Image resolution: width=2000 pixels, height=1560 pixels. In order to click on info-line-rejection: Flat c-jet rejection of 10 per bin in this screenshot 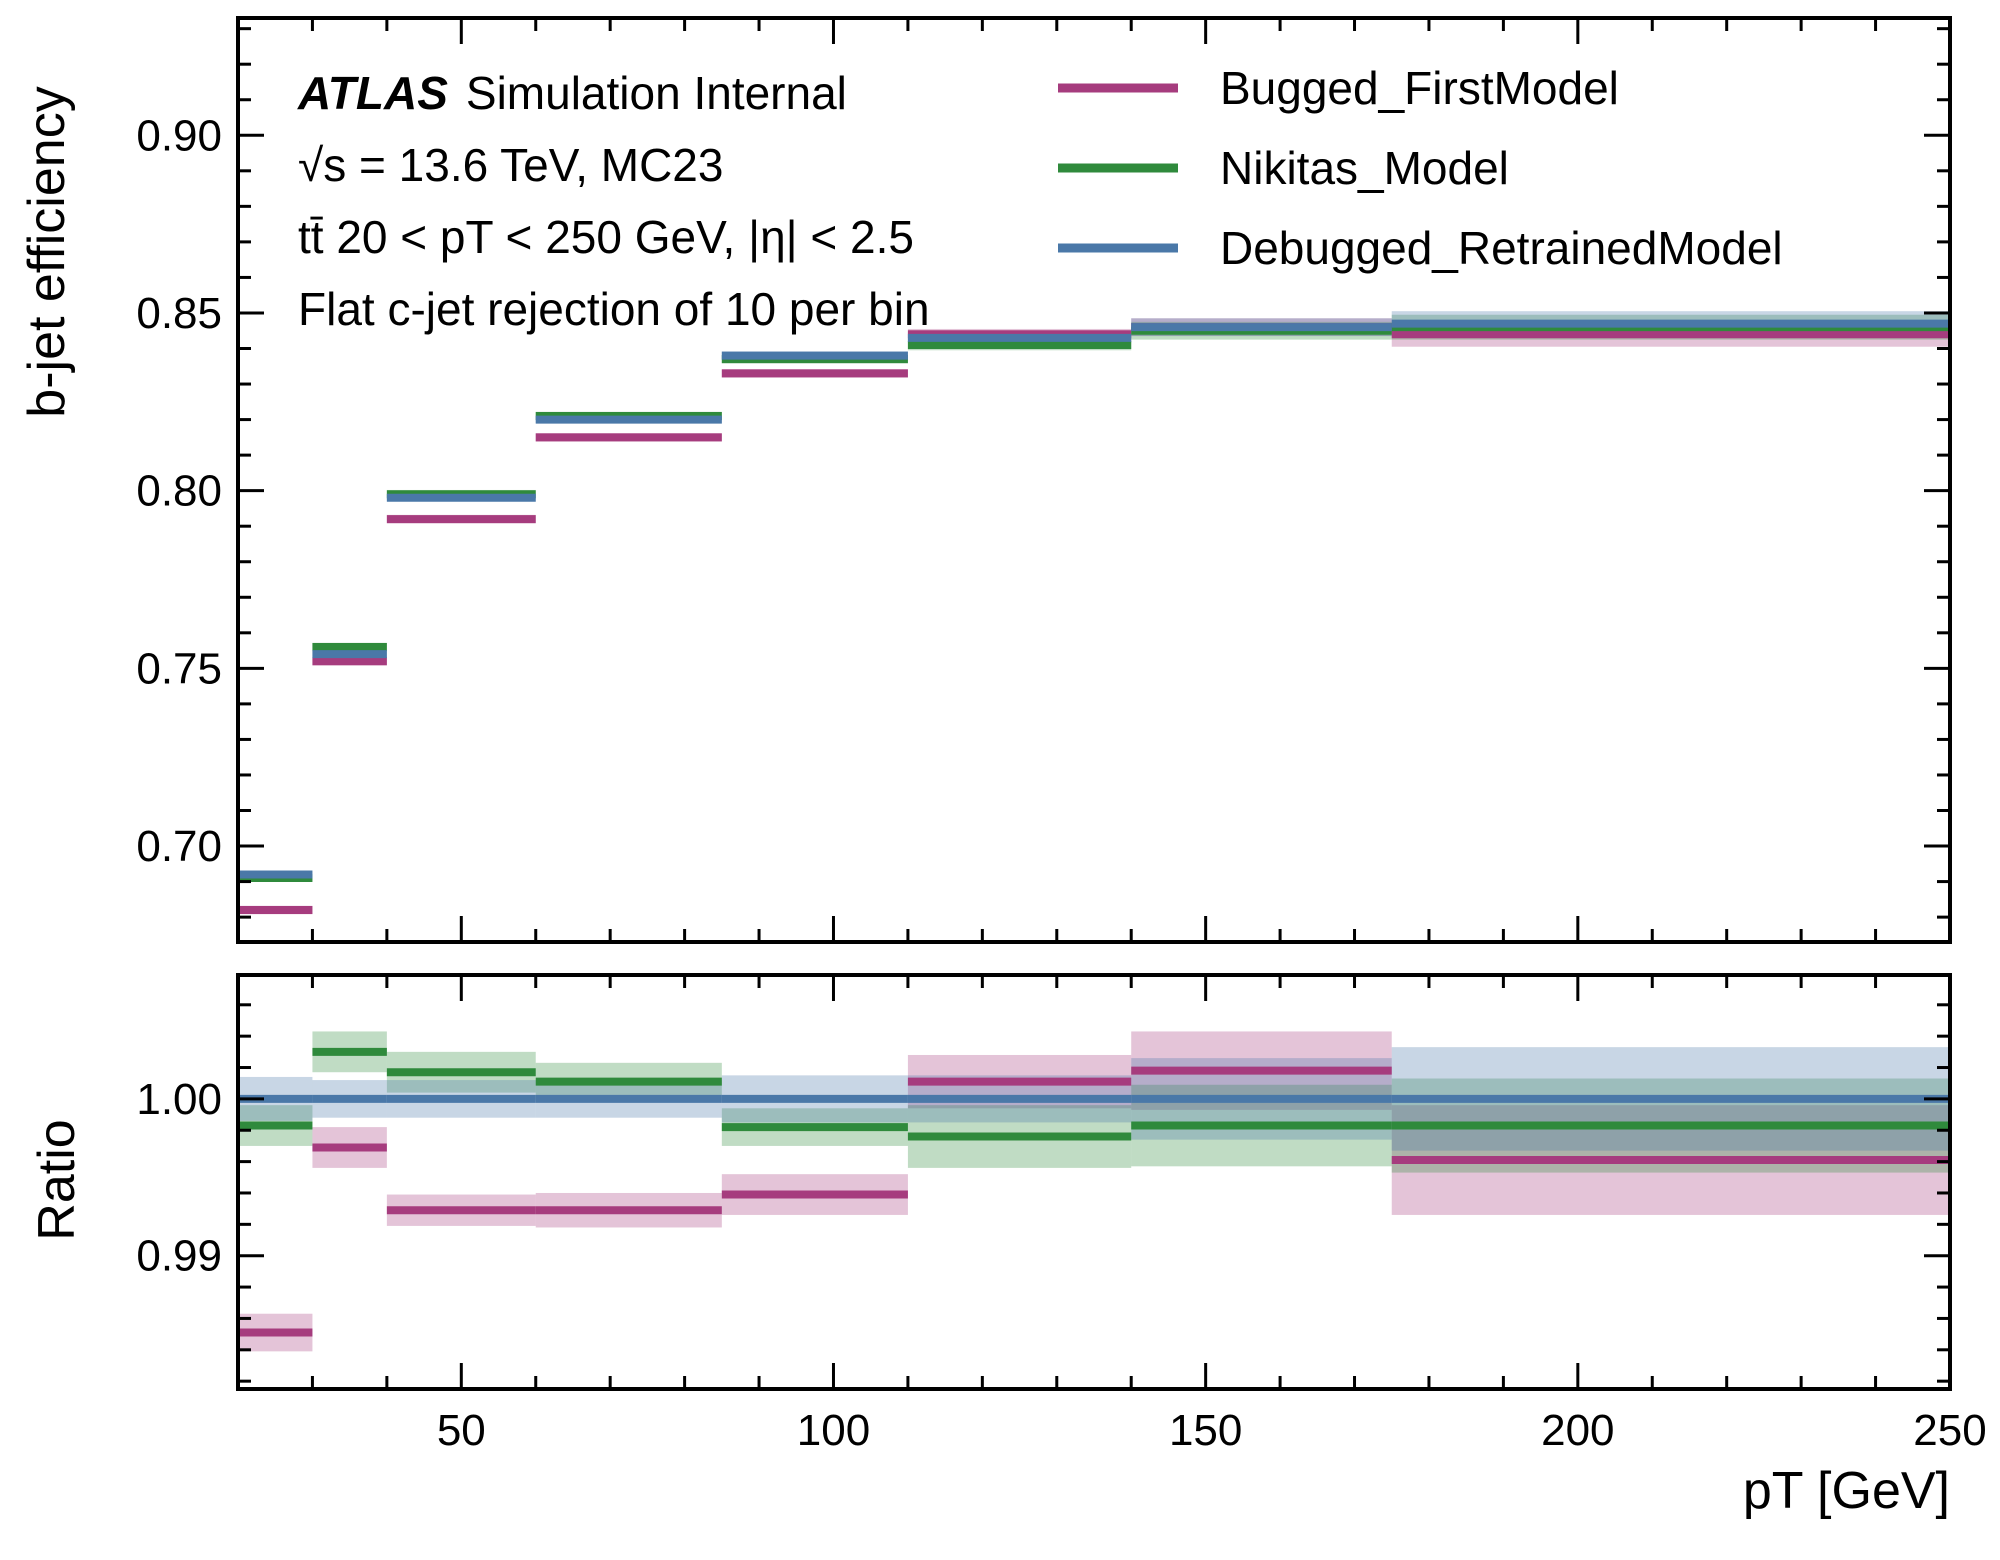, I will do `click(614, 309)`.